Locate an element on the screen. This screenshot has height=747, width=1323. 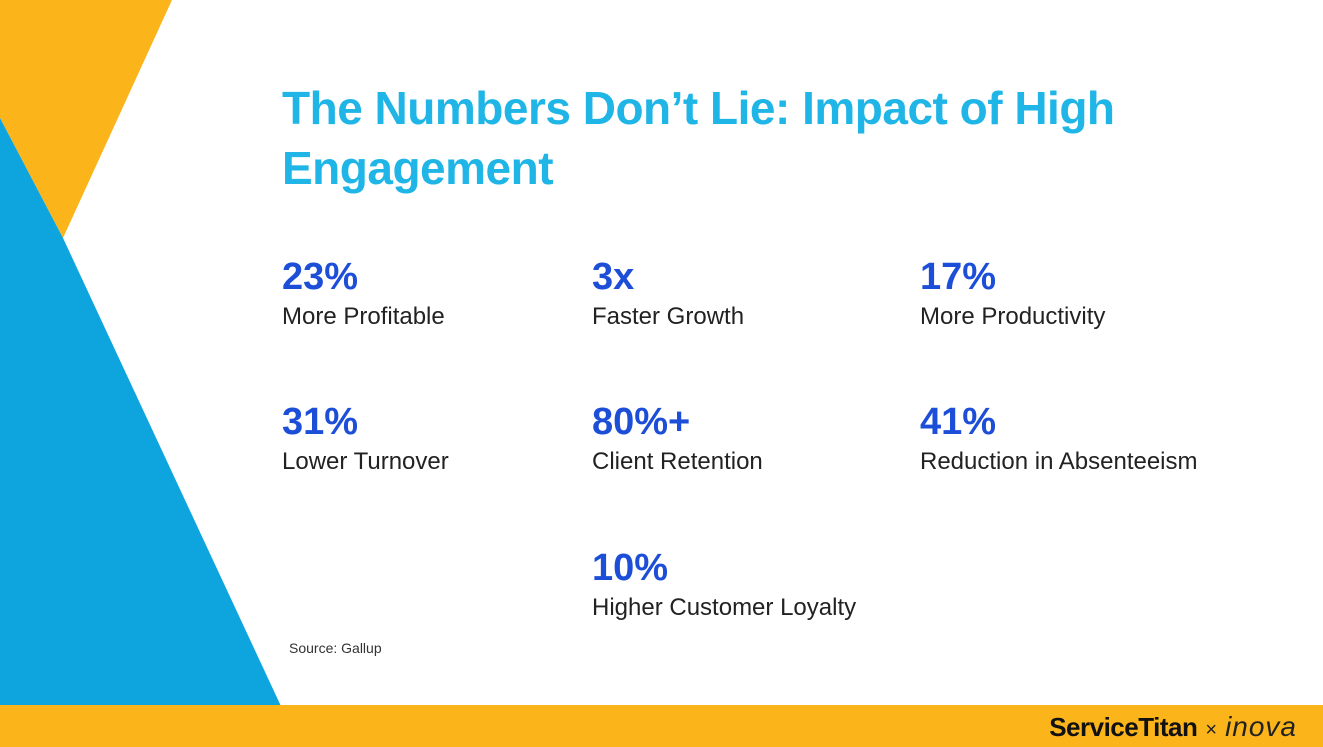
footer-bar is located at coordinates (661, 726).